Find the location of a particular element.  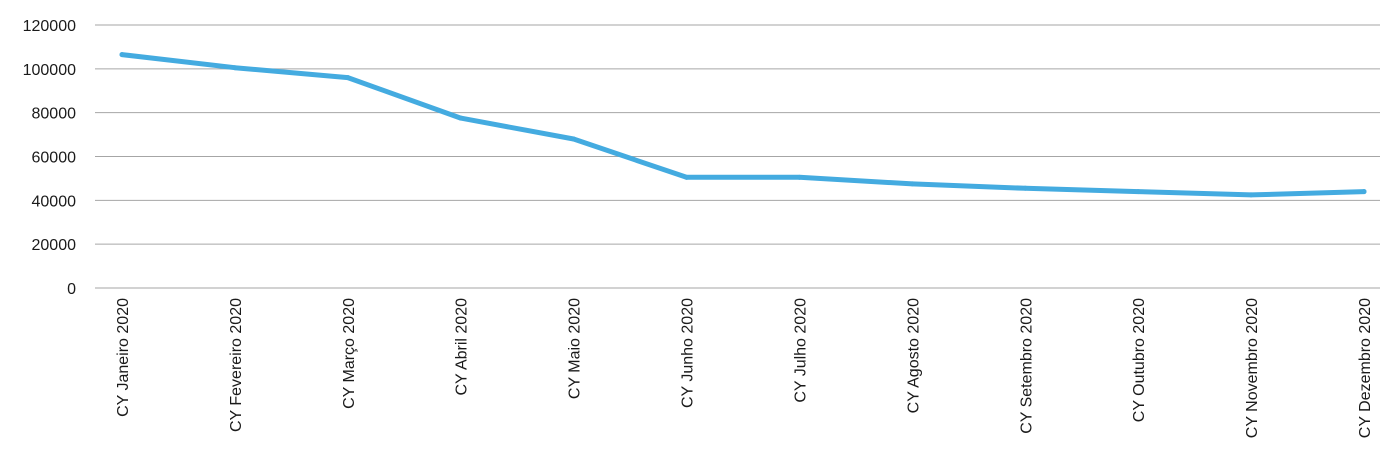

y-tick-label: 100000 is located at coordinates (49, 70).